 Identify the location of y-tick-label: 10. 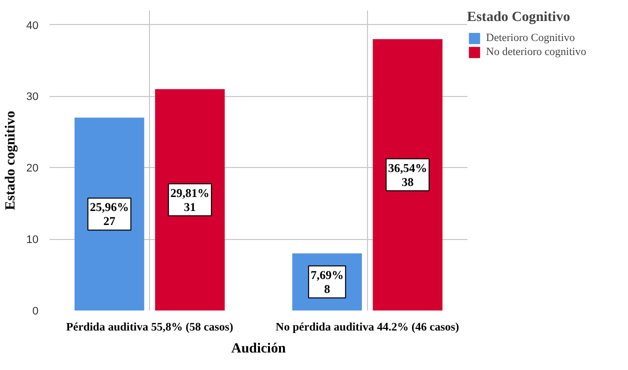
(32, 240).